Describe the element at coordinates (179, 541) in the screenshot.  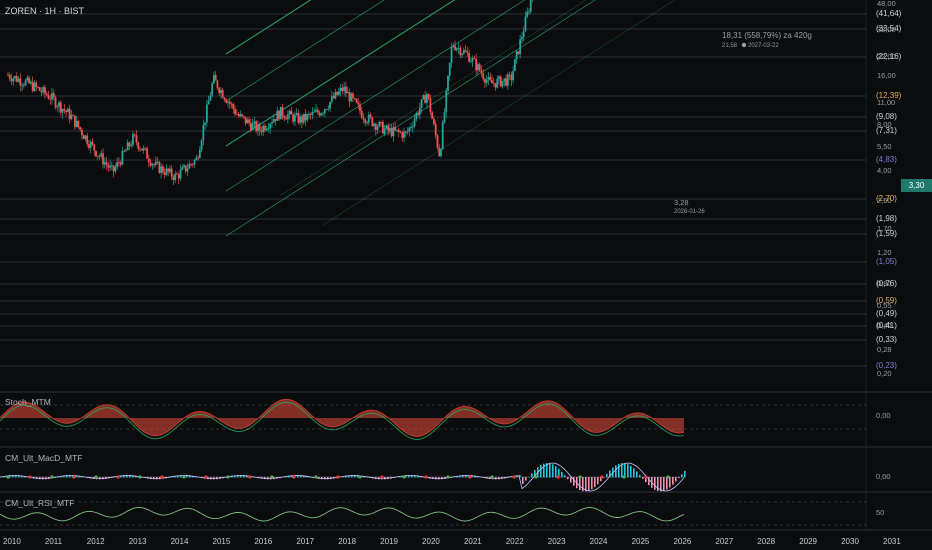
I see `time-axis-tick: 2014` at that location.